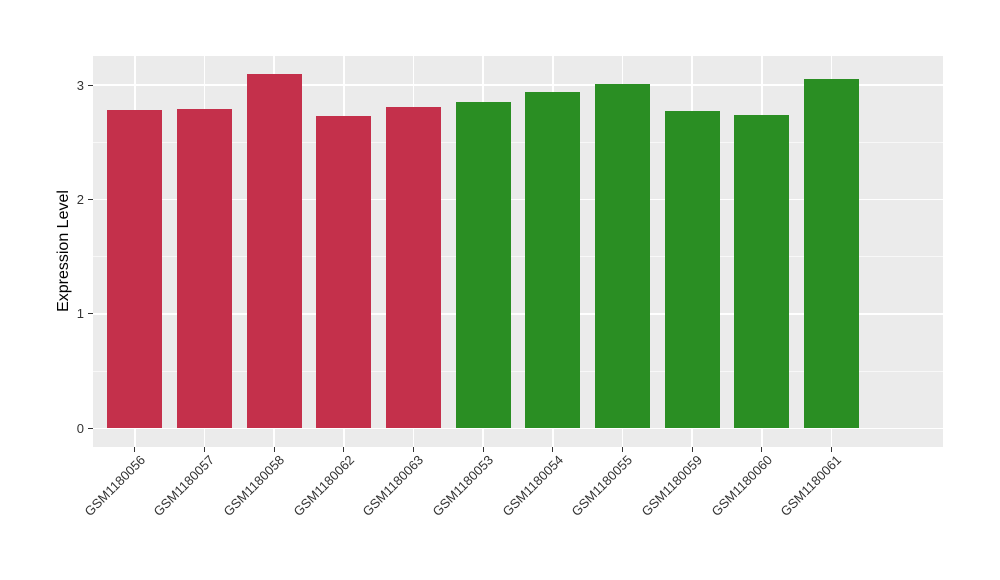 This screenshot has width=1000, height=580. What do you see at coordinates (254, 485) in the screenshot?
I see `x-tick-label: GSM1180058` at bounding box center [254, 485].